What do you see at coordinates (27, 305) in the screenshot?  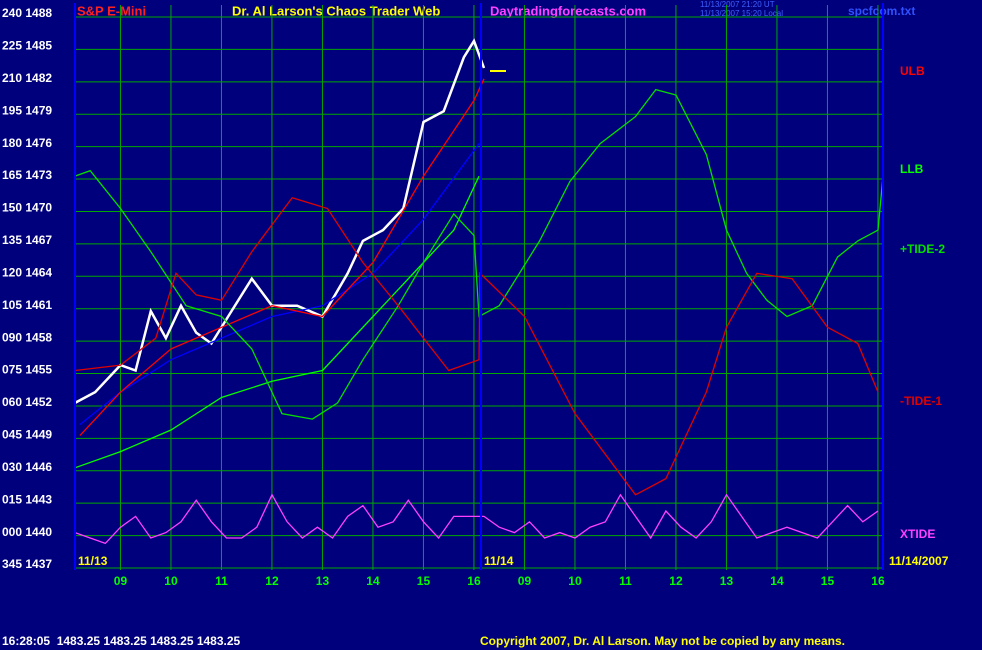 I see `y-tick-label: 105 1461` at bounding box center [27, 305].